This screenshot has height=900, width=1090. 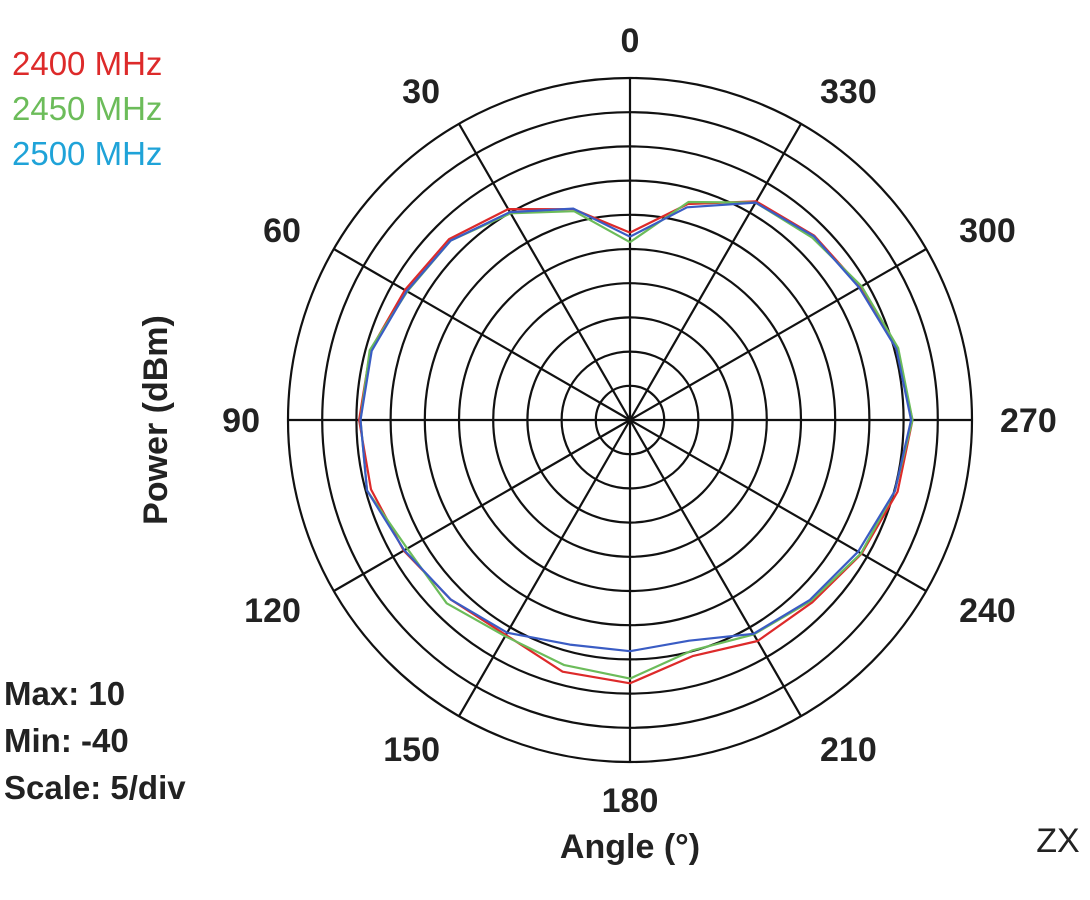 I want to click on legend-item-2500: 2500 MHz, so click(x=87, y=153).